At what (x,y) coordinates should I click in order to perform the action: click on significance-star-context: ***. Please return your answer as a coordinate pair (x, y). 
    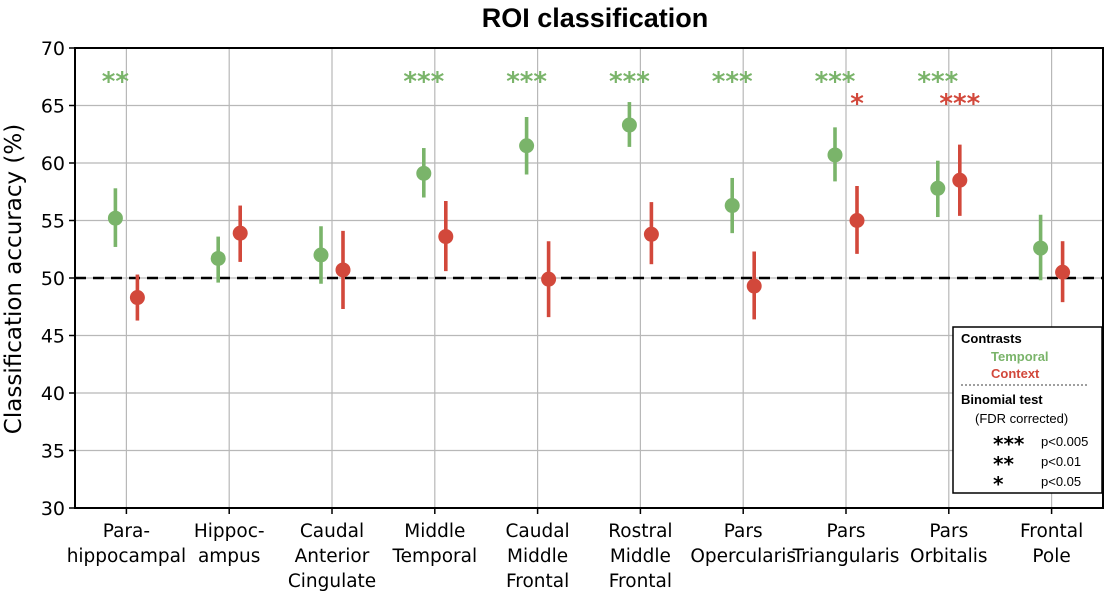
    Looking at the image, I should click on (959, 104).